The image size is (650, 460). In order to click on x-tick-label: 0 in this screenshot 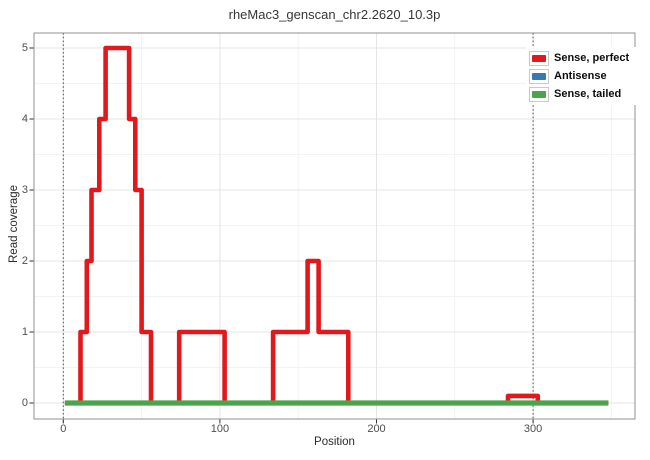, I will do `click(63, 429)`.